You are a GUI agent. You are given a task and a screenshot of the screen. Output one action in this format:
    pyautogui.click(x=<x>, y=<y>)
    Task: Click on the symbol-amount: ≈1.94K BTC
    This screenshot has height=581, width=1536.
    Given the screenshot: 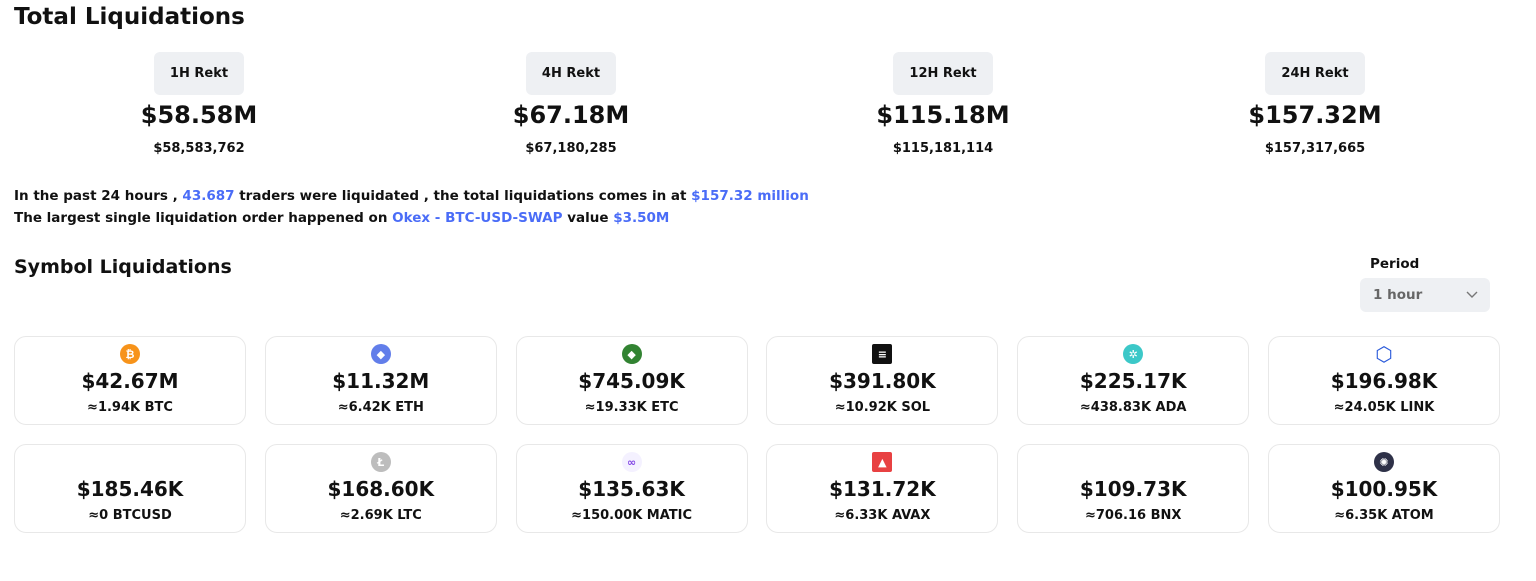 What is the action you would take?
    pyautogui.click(x=130, y=407)
    